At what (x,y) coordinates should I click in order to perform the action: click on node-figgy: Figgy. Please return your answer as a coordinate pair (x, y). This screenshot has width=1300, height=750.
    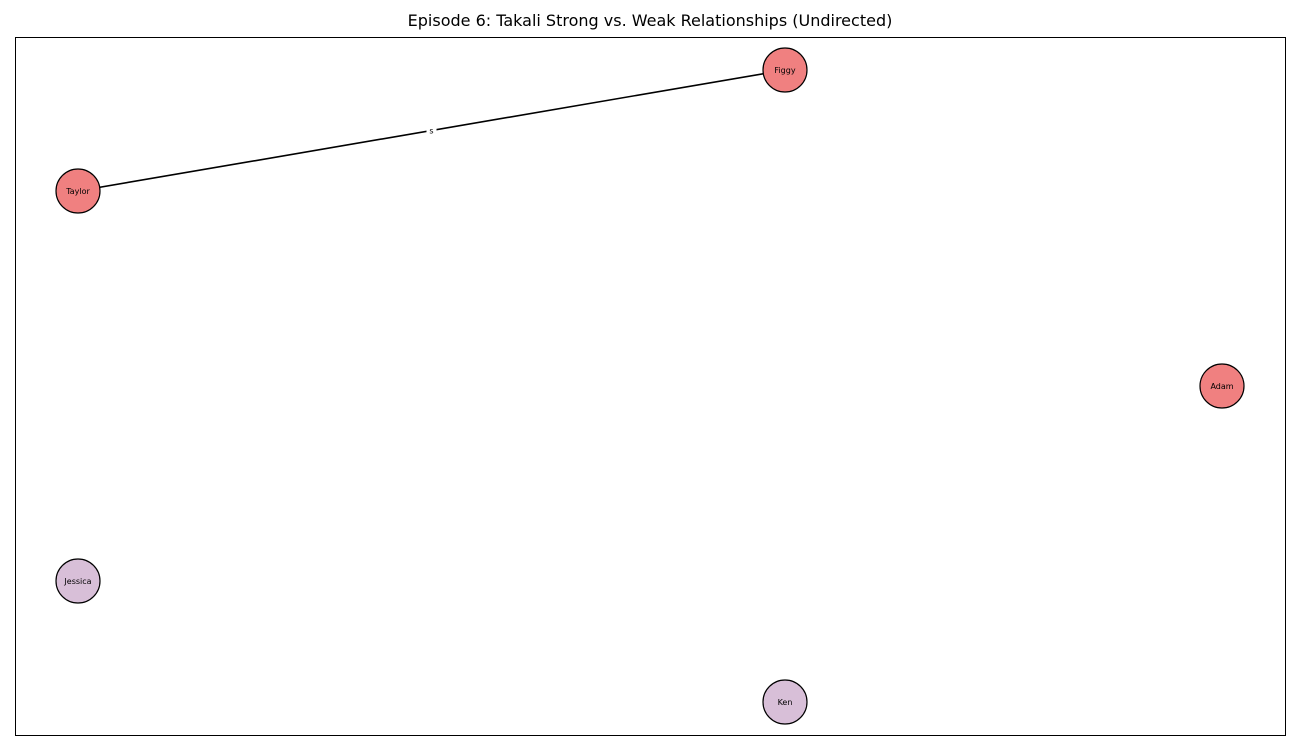
    Looking at the image, I should click on (785, 70).